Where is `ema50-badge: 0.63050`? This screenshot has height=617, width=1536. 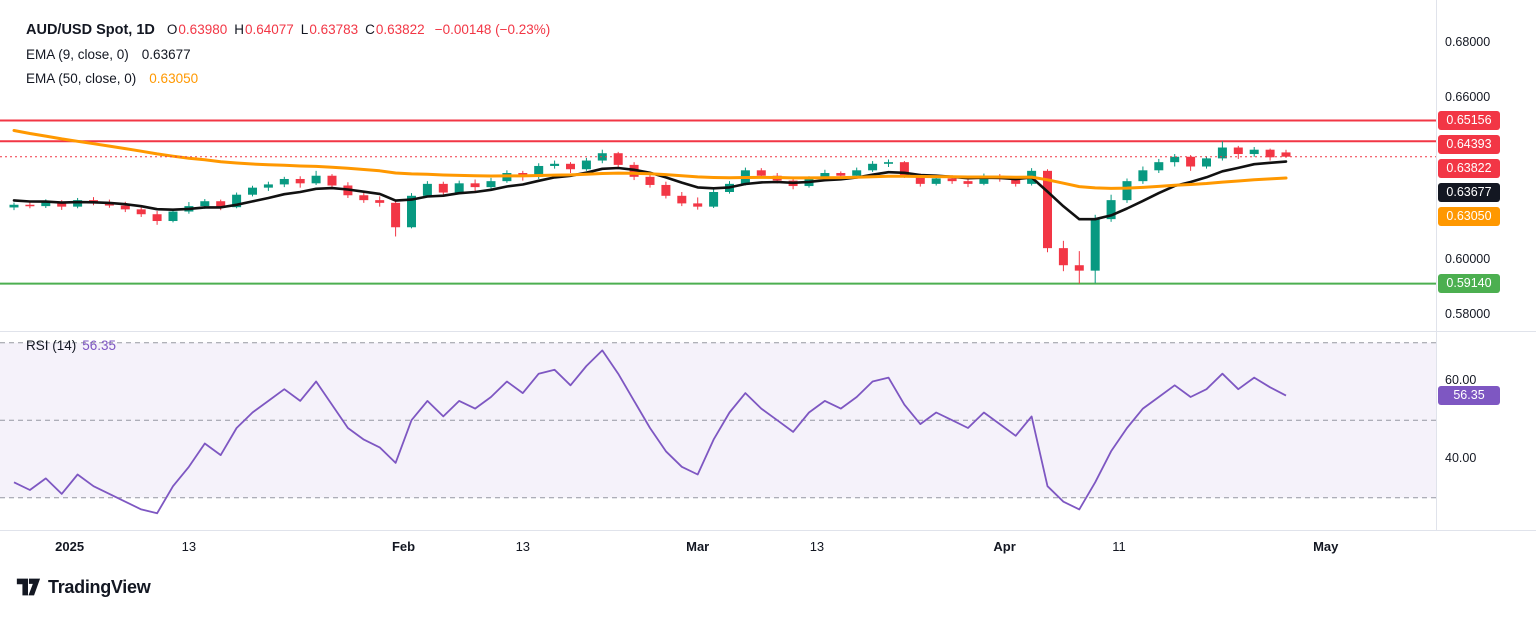 ema50-badge: 0.63050 is located at coordinates (1469, 216).